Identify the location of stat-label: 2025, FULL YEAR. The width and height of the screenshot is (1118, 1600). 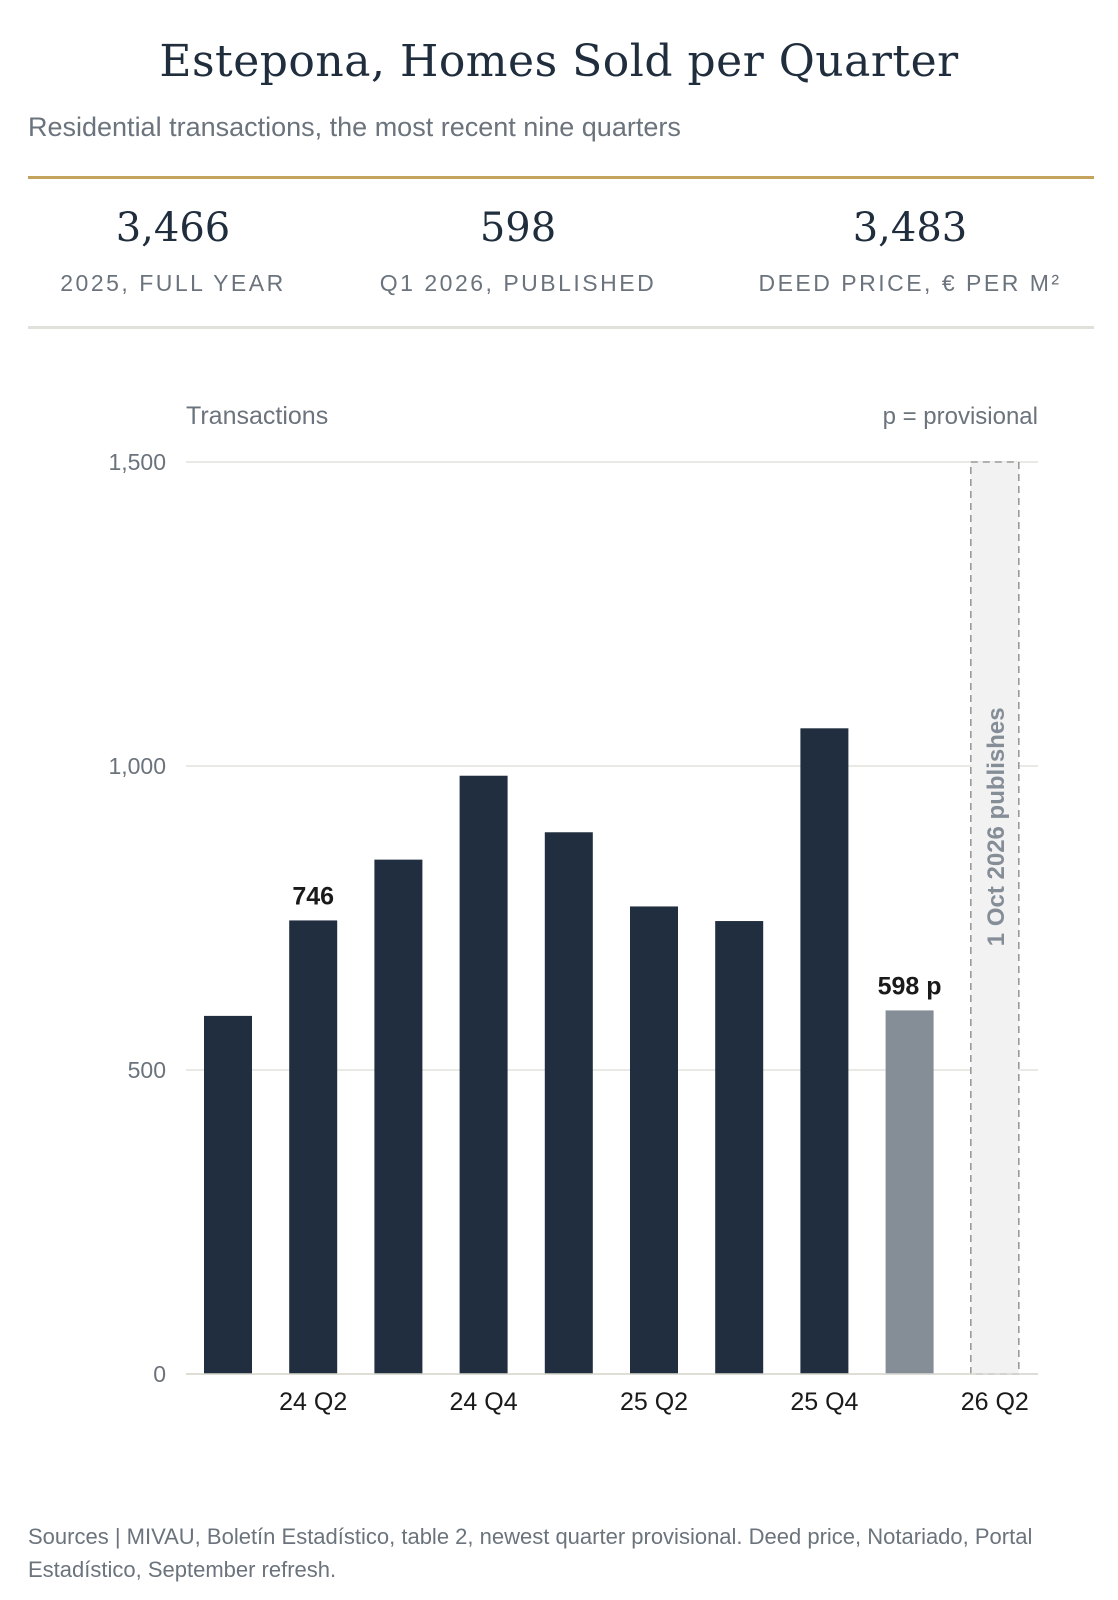
(173, 283).